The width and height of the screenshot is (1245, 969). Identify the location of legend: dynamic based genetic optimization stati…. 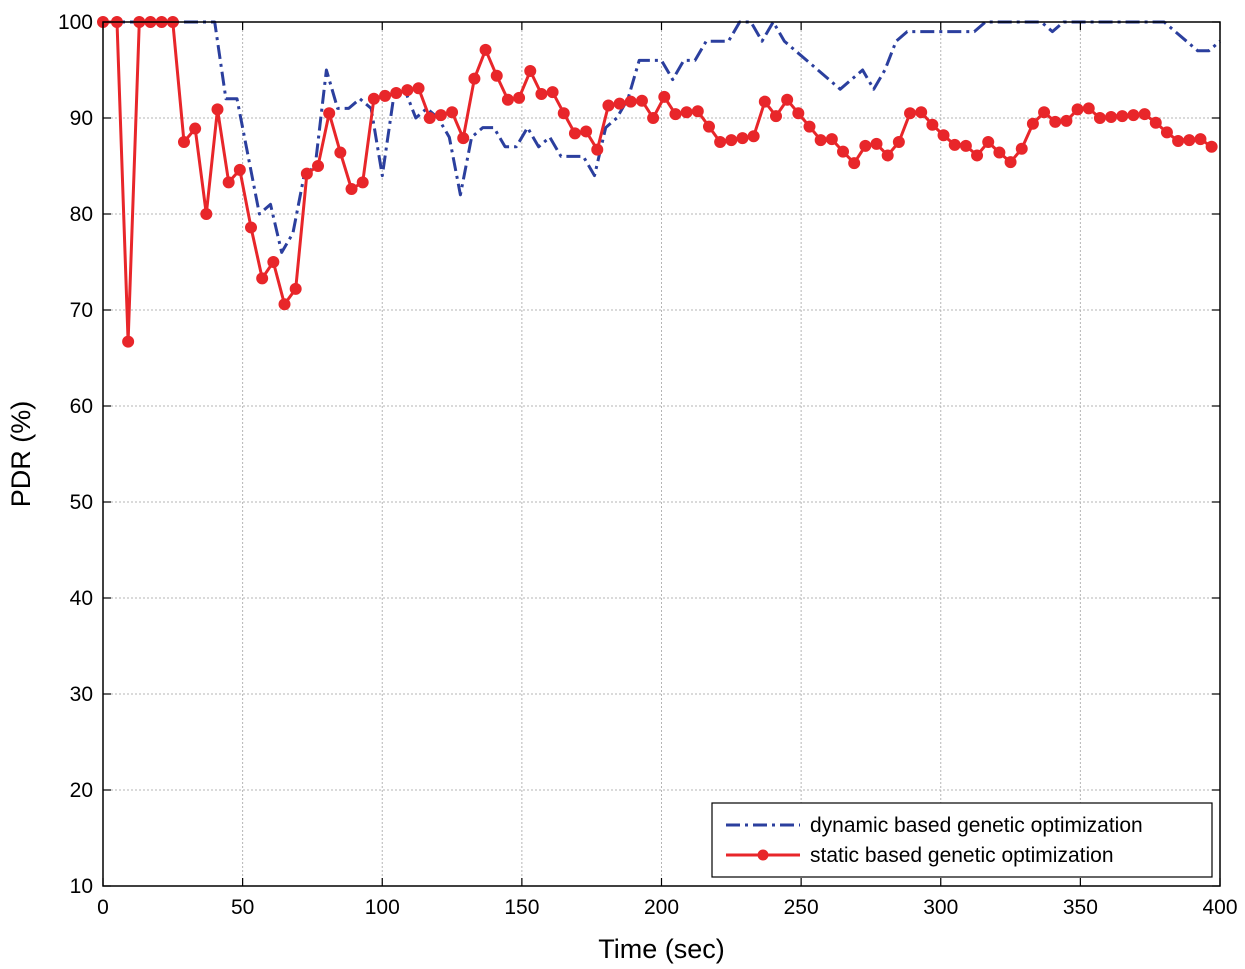
(962, 840).